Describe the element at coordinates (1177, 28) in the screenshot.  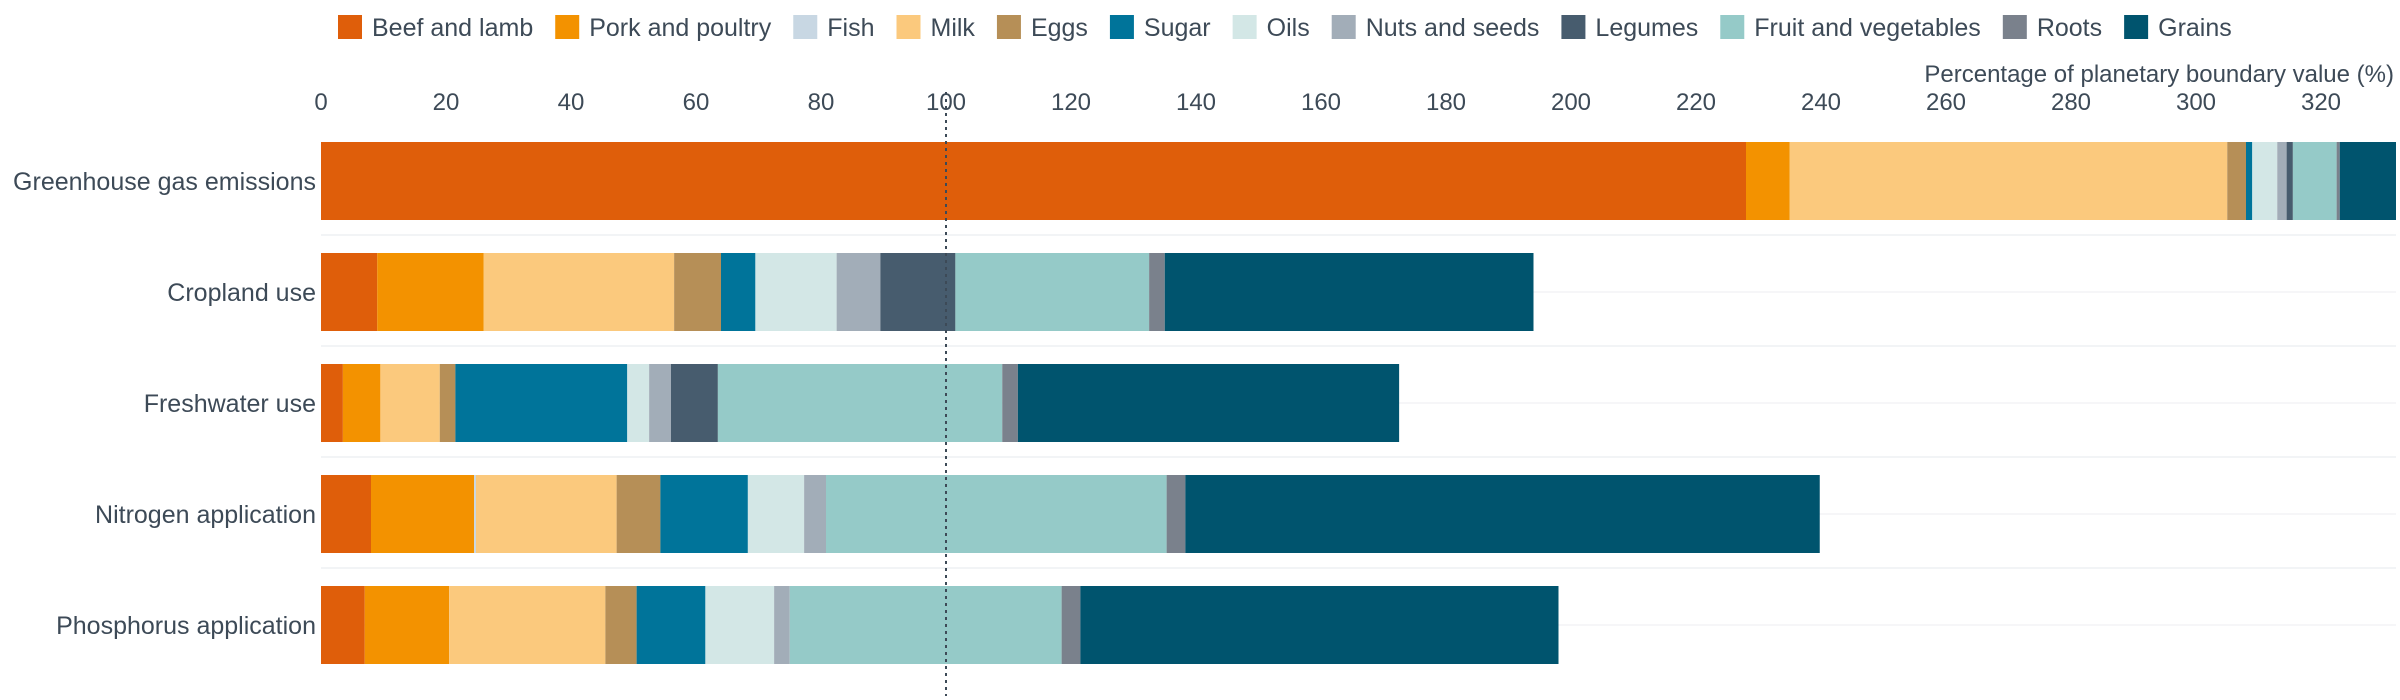
I see `legend-label: Sugar` at that location.